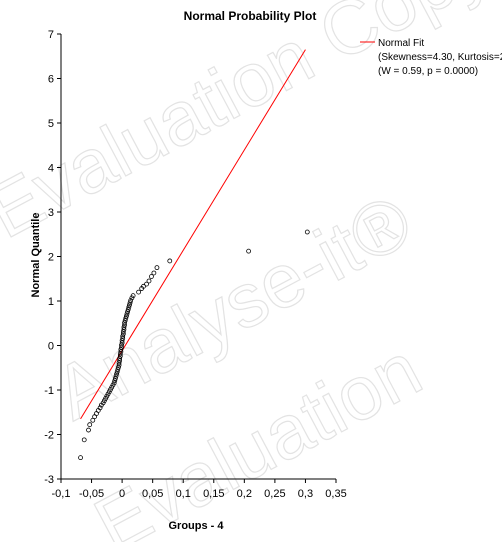 This screenshot has height=547, width=502. What do you see at coordinates (36, 255) in the screenshot?
I see `y-axis-title: Normal Quantile` at bounding box center [36, 255].